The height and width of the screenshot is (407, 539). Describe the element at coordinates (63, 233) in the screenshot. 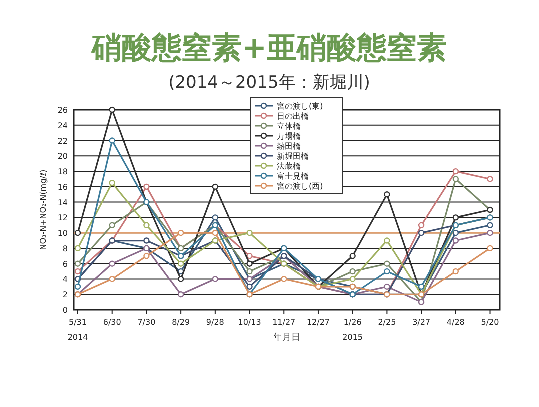

I see `y-tick-label: 10` at that location.